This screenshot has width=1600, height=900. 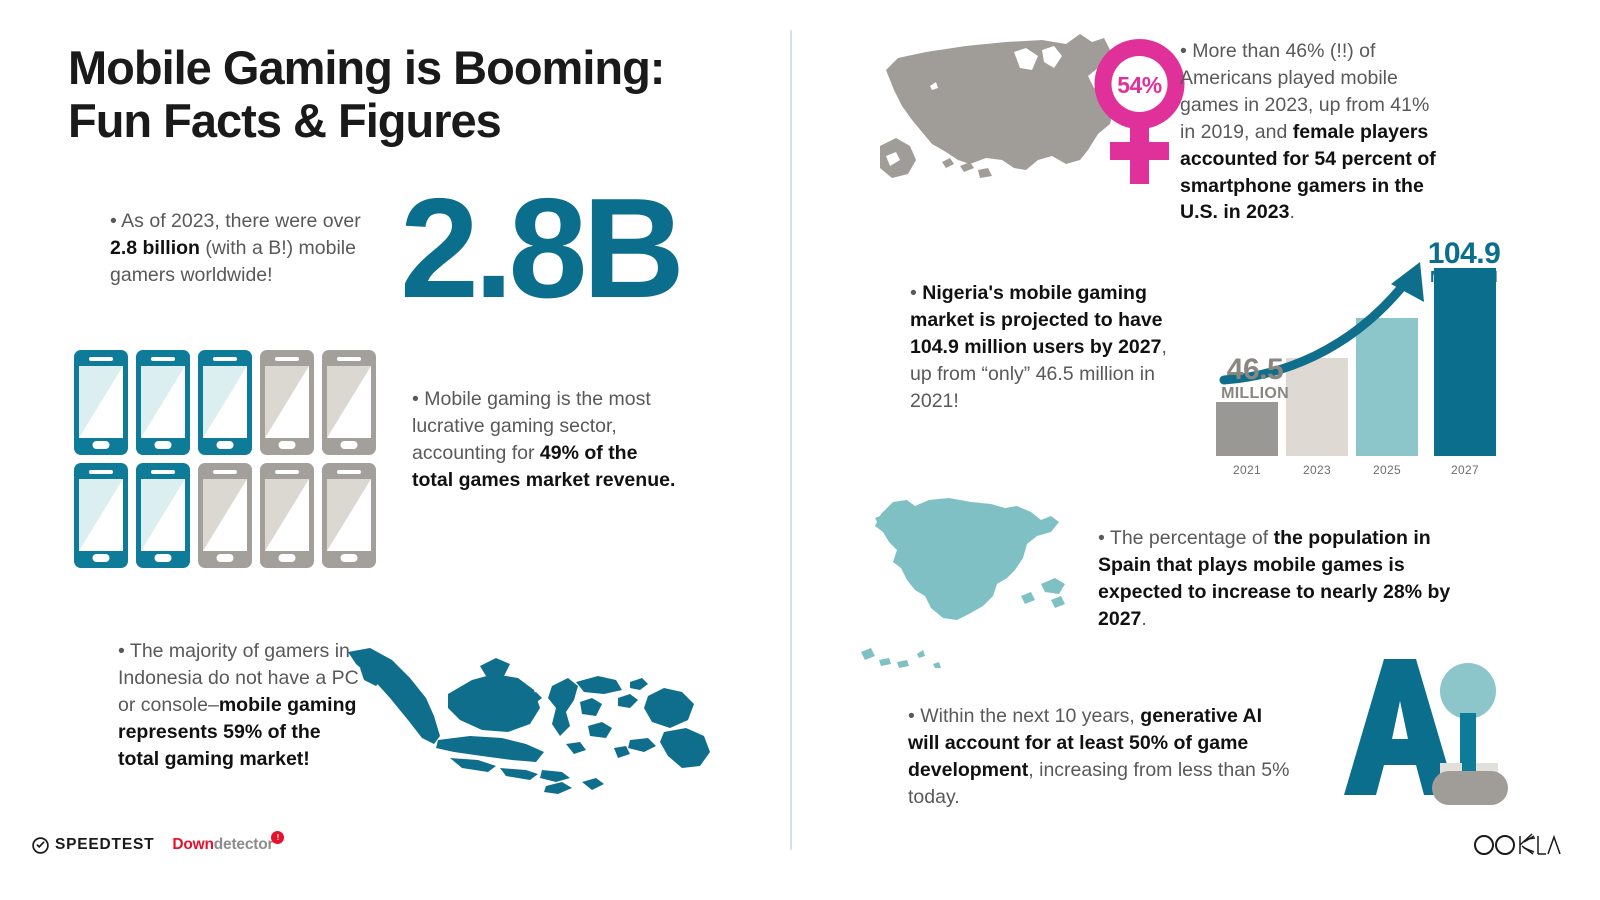 I want to click on bar-chart-plot: 2021 2023 2025 2027 46.5 MILLION, so click(x=1360, y=357).